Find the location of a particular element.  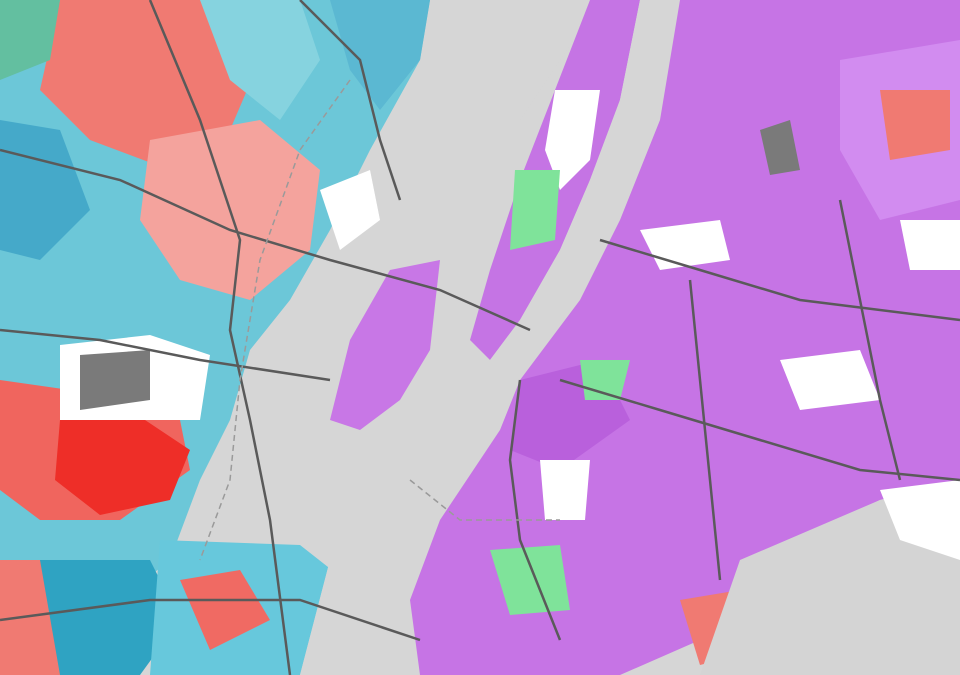

east-river is located at coordinates (585, 190).